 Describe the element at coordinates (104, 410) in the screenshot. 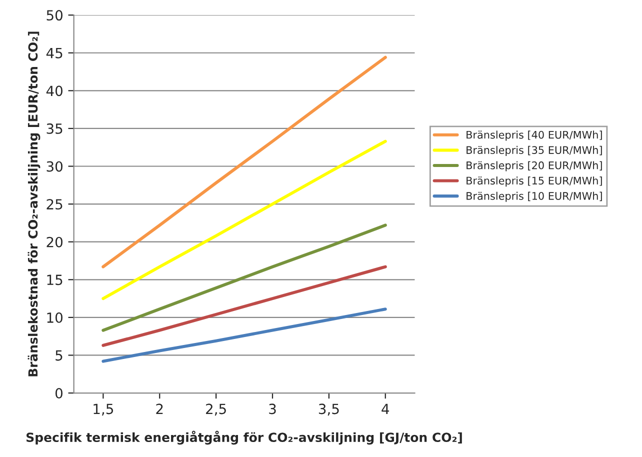

I see `x-tick-label: 1,5` at that location.